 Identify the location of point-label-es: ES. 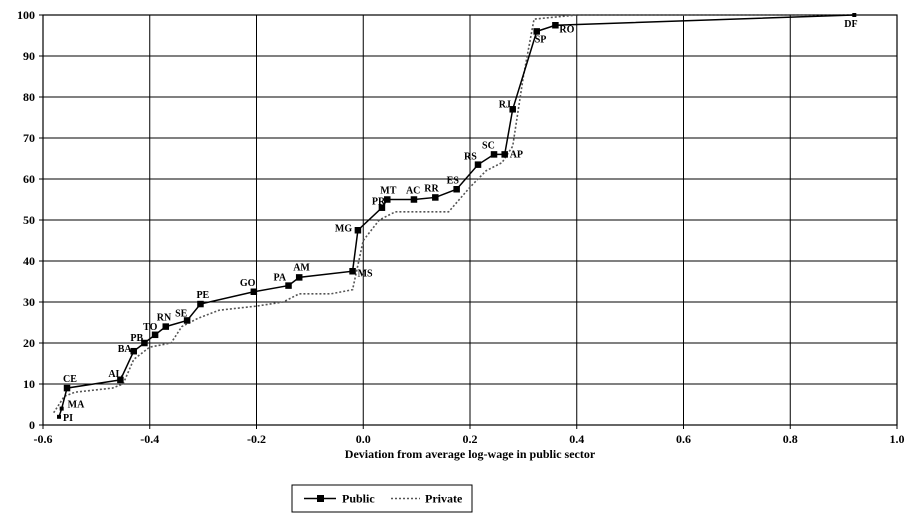
(453, 180).